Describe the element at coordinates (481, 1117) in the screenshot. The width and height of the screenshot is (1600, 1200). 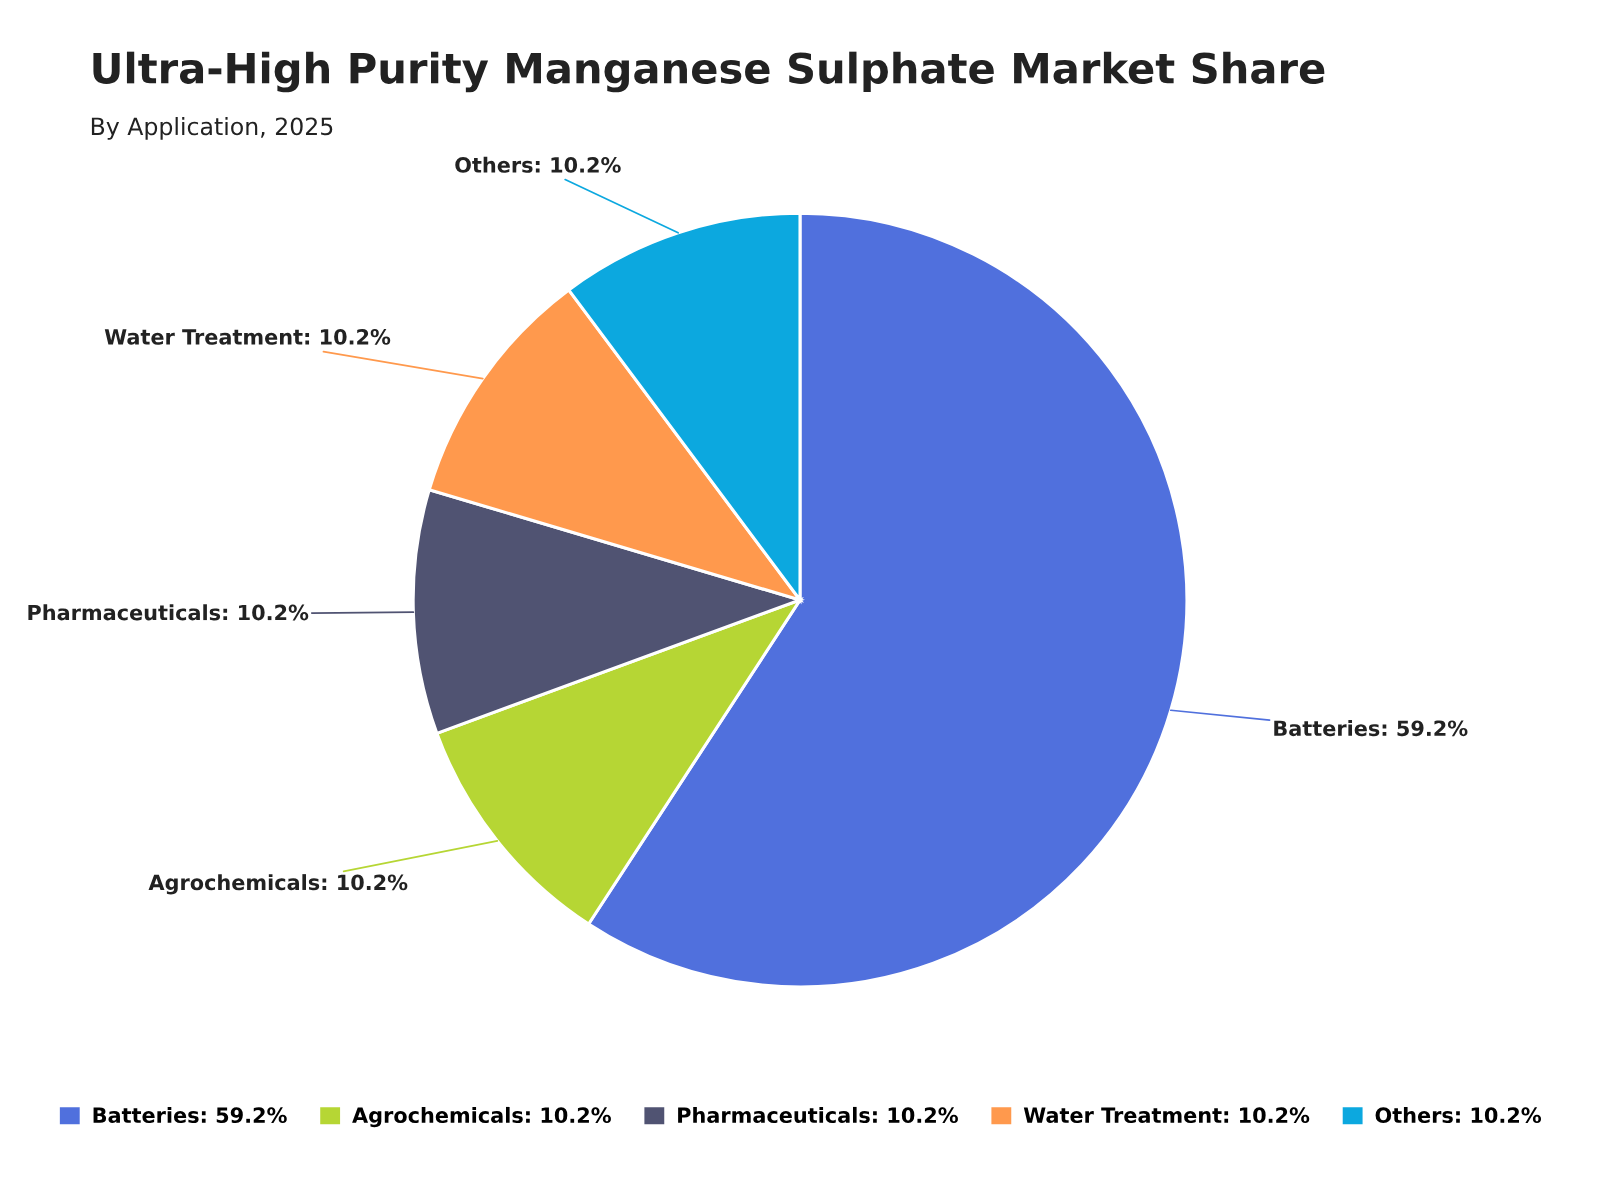
I see `legend-label: Agrochemicals: 10.2%` at that location.